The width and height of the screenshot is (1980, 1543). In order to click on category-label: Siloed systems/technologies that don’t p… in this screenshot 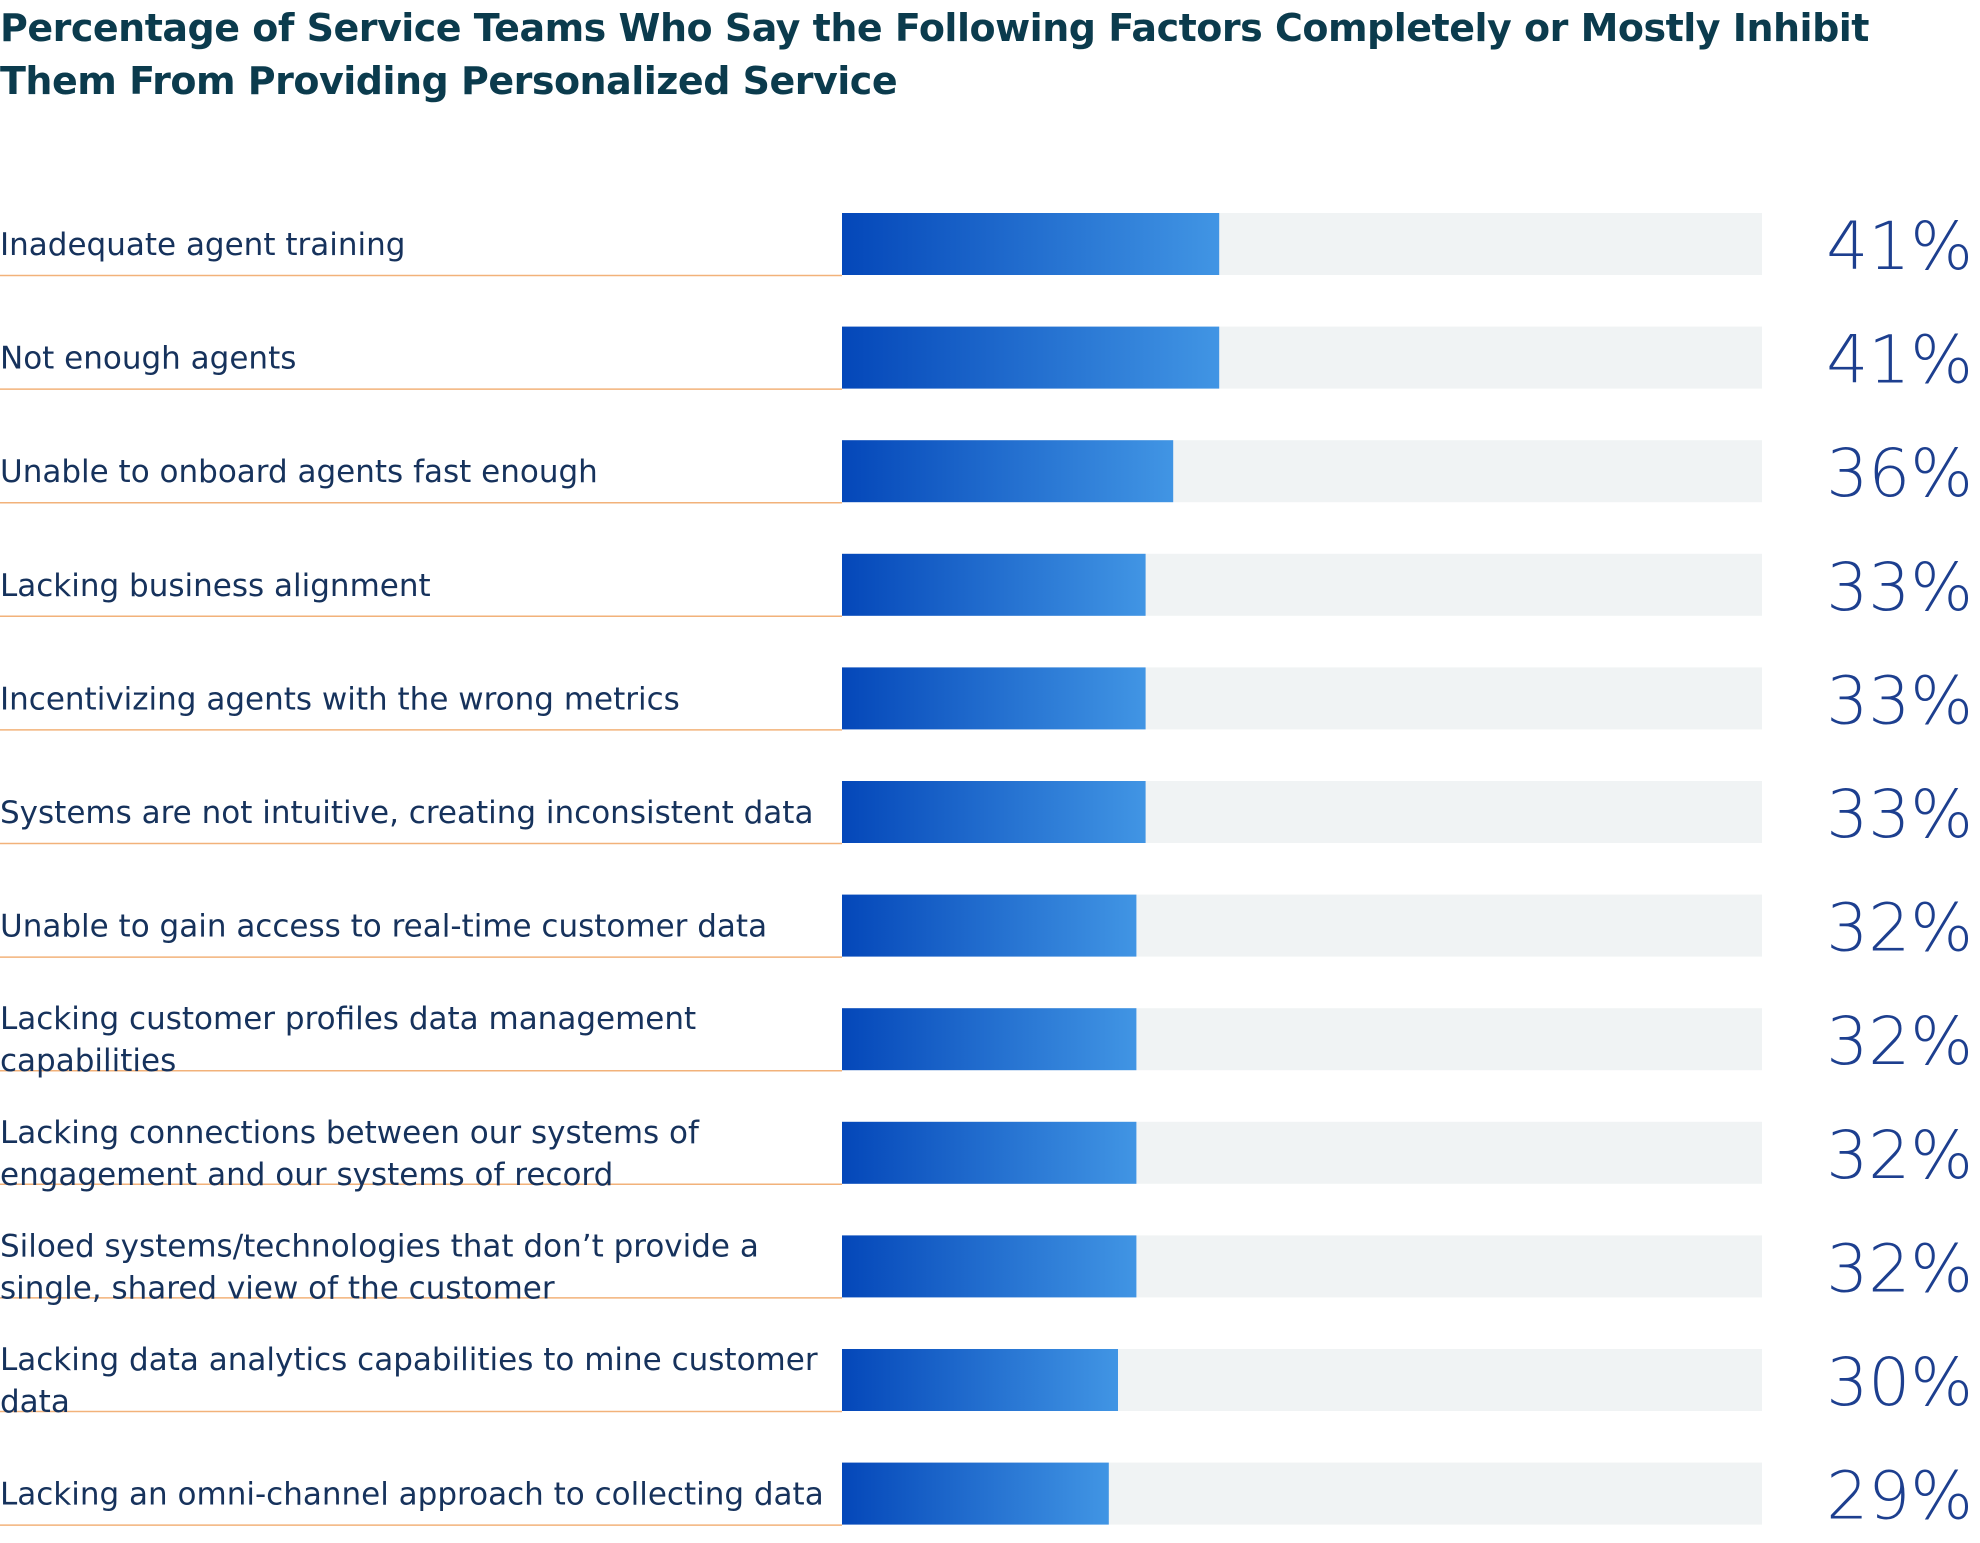, I will do `click(379, 1267)`.